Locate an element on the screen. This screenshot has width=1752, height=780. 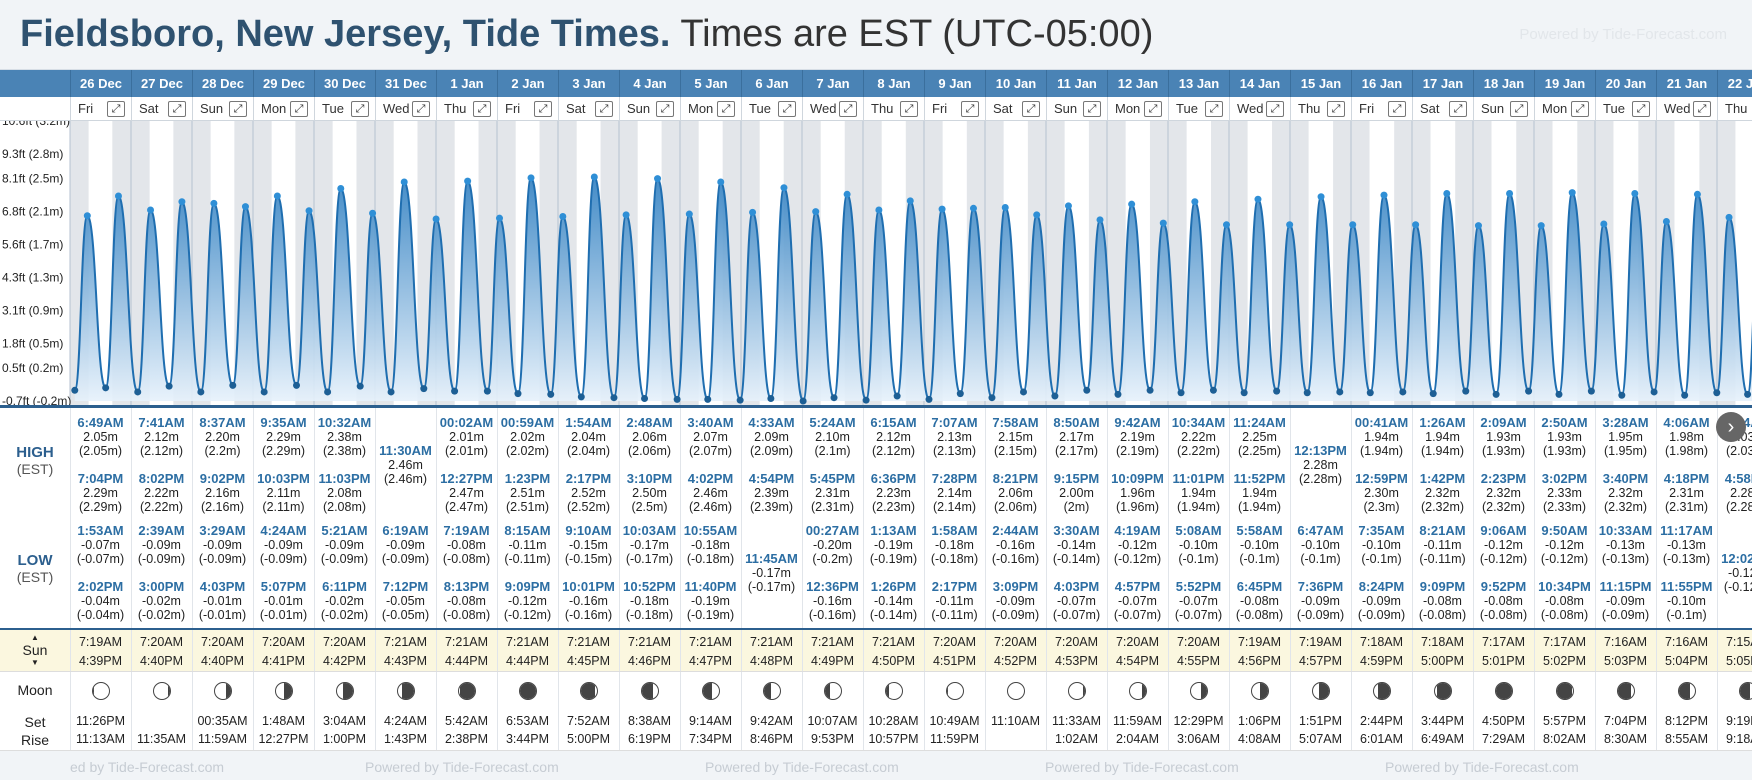
tide-time: 4:58PM is located at coordinates (1738, 479).